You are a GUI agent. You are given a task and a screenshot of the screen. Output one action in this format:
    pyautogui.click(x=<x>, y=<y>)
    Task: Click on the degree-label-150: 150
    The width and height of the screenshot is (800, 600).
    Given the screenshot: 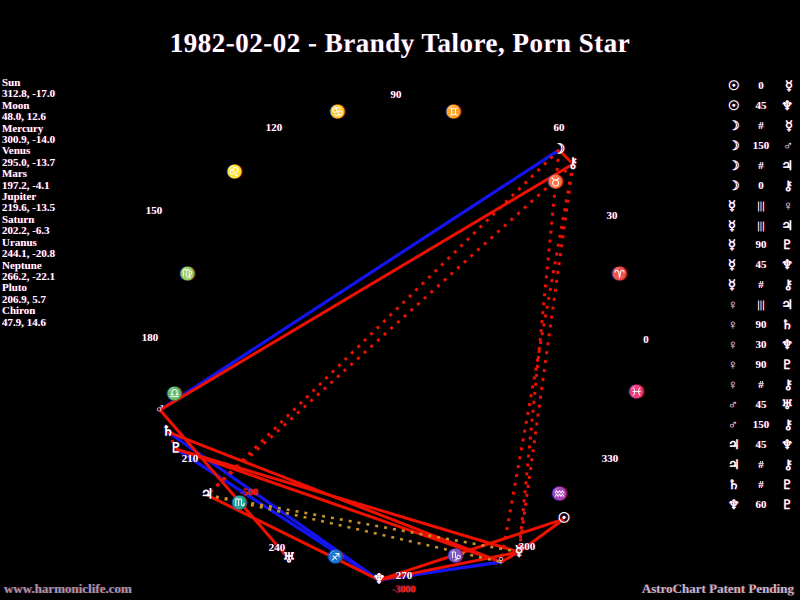 What is the action you would take?
    pyautogui.click(x=154, y=211)
    